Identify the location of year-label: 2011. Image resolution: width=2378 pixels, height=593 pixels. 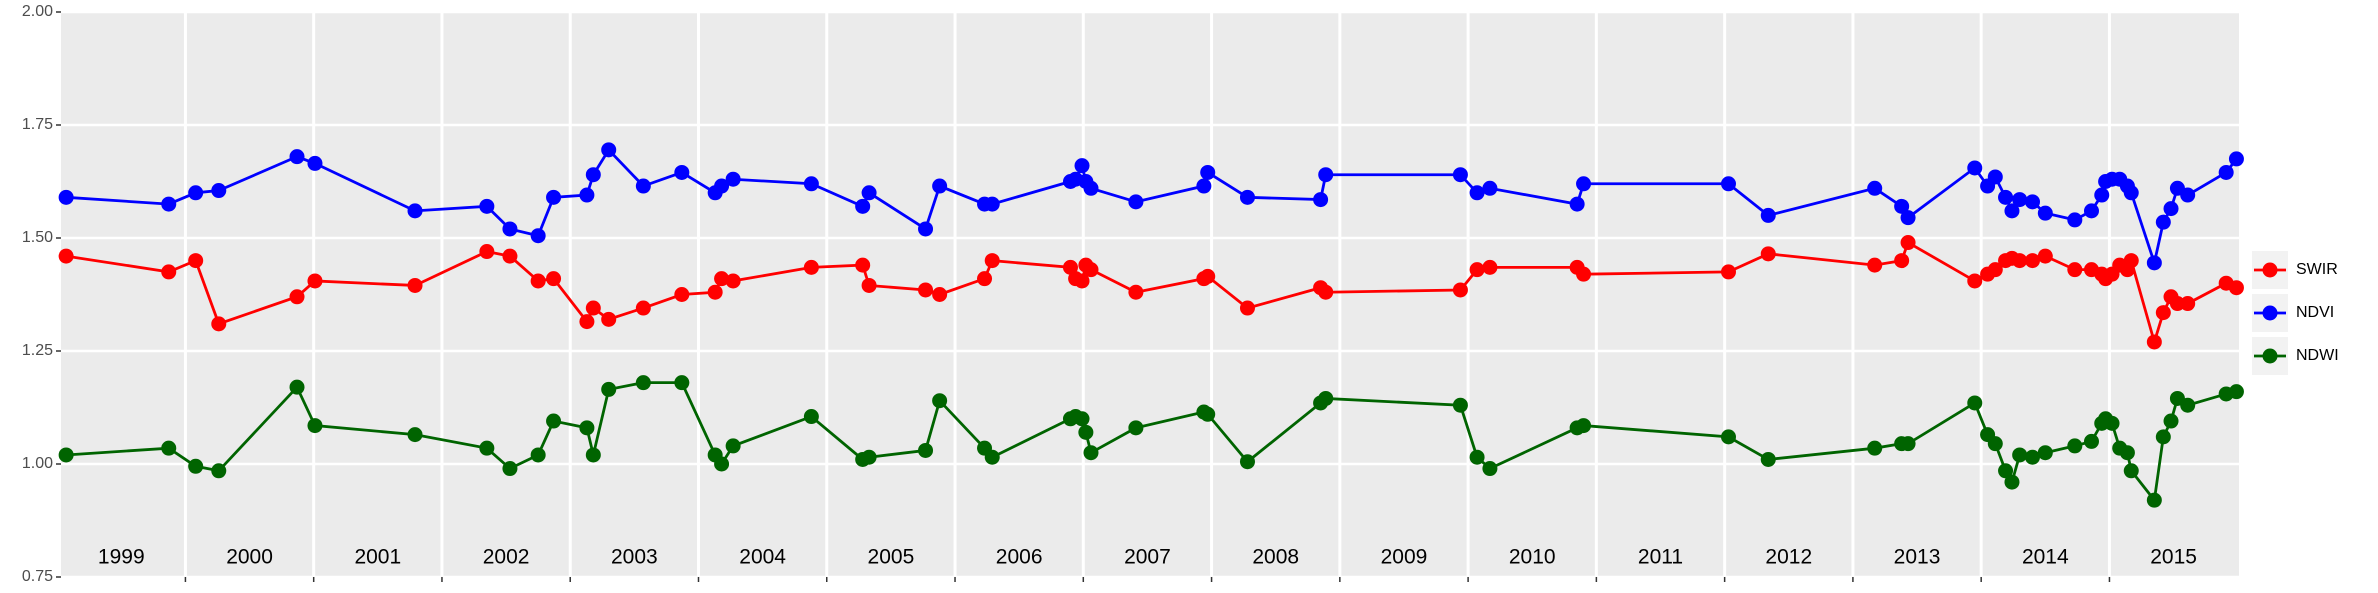
(1660, 557).